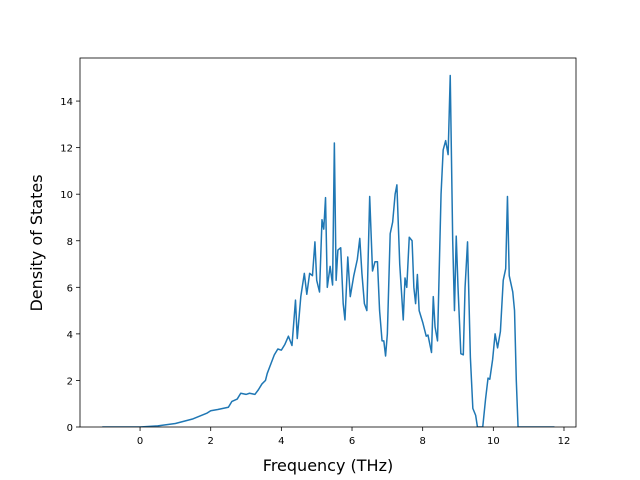  What do you see at coordinates (281, 441) in the screenshot?
I see `x-tick-label: 4` at bounding box center [281, 441].